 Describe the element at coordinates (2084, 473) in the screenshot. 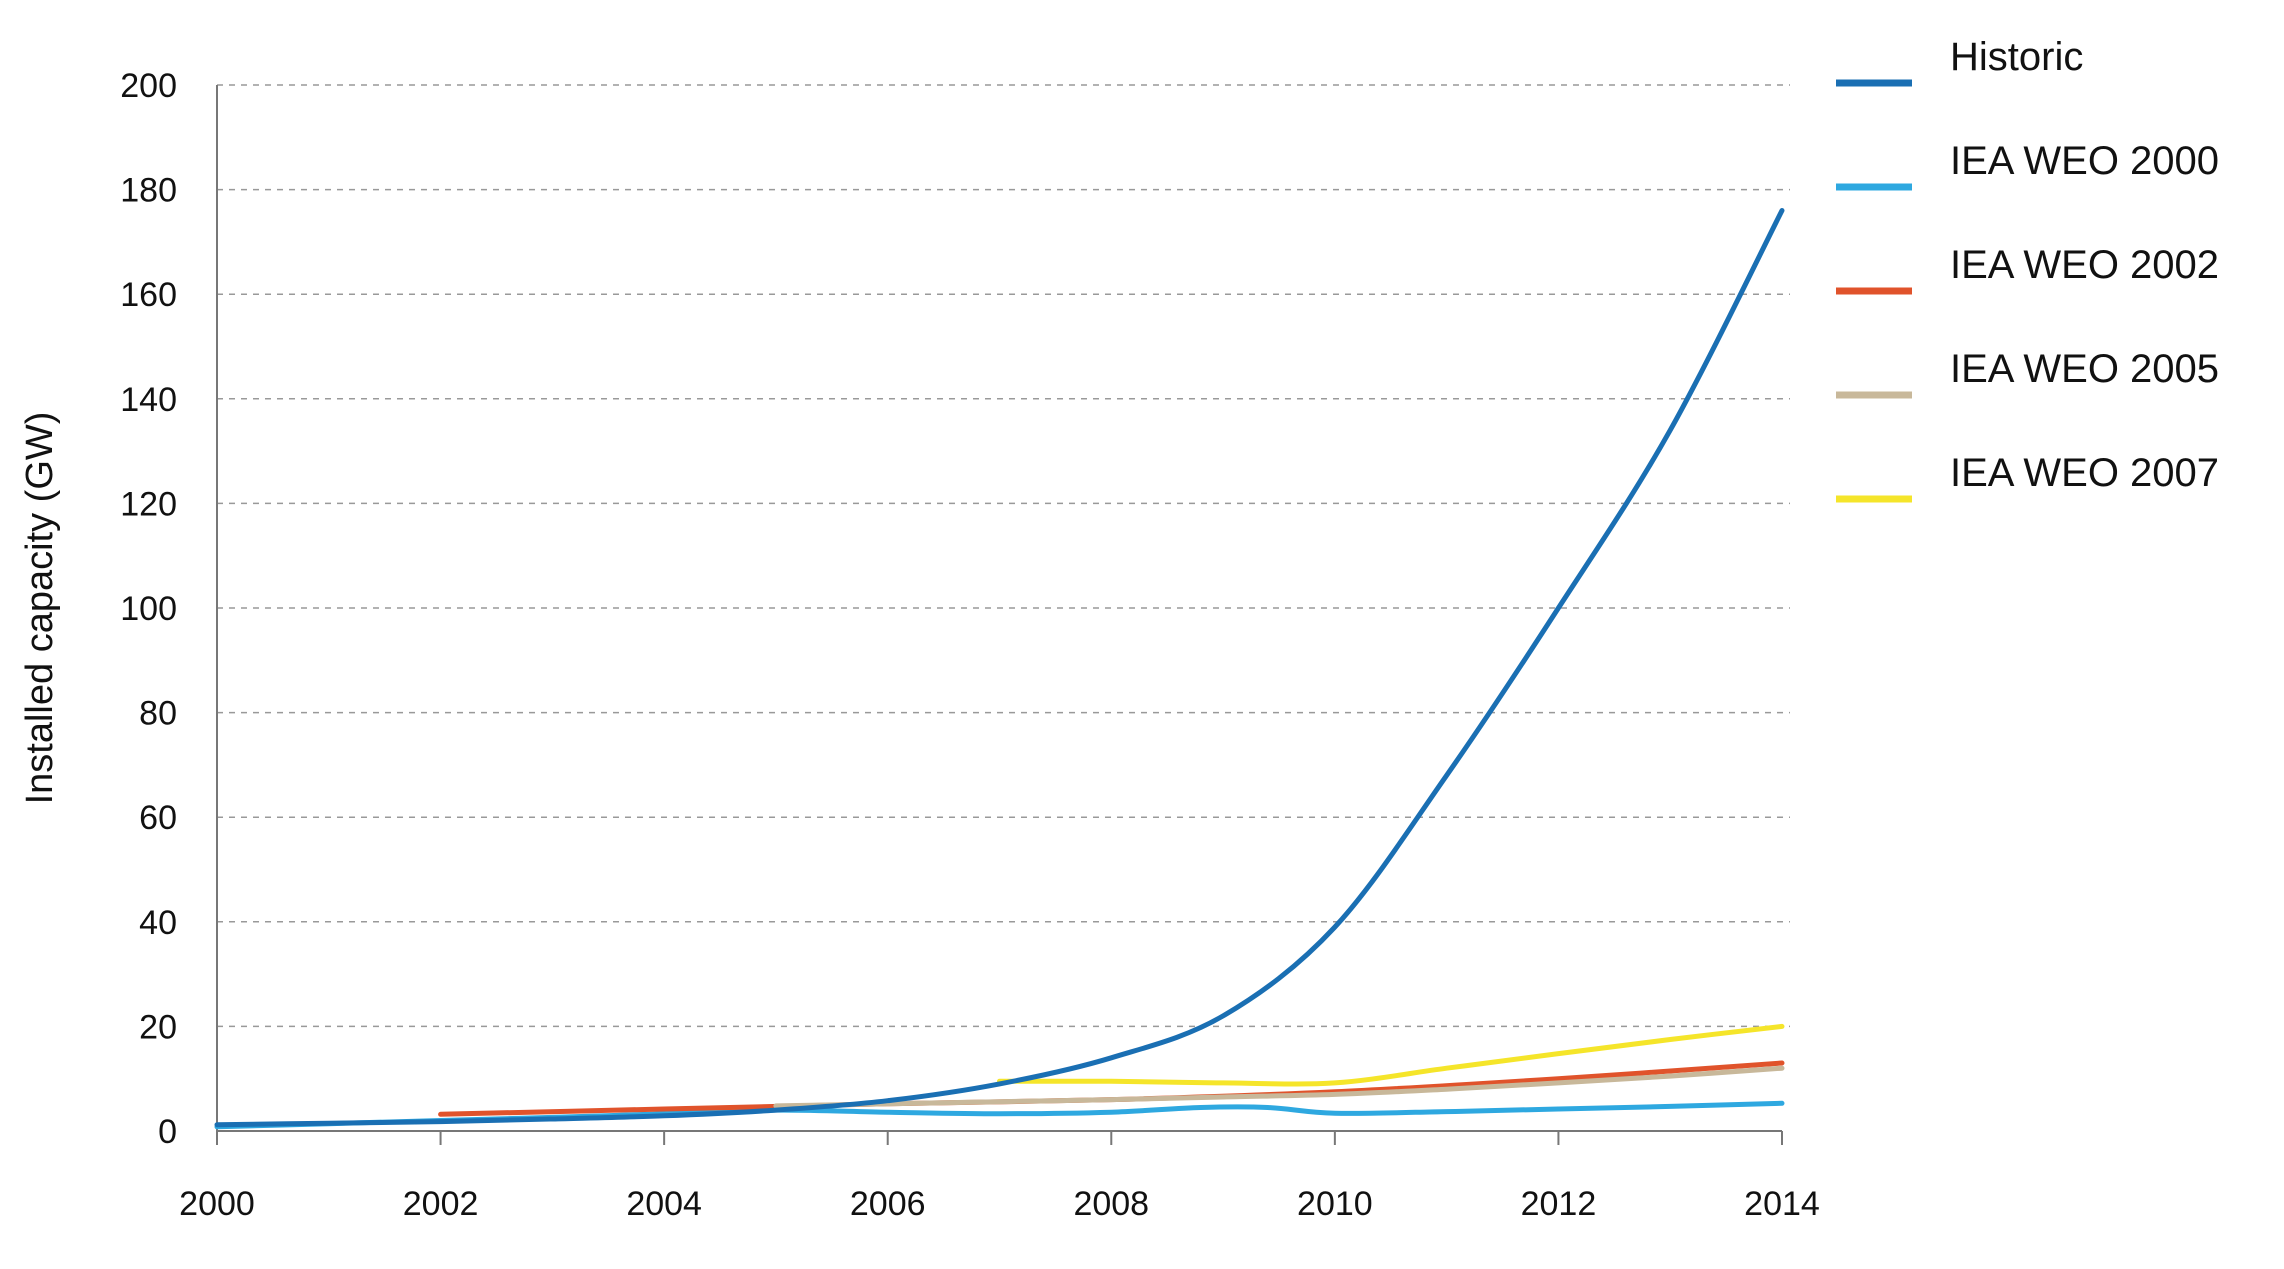

I see `legend-label: IEA WEO 2007` at that location.